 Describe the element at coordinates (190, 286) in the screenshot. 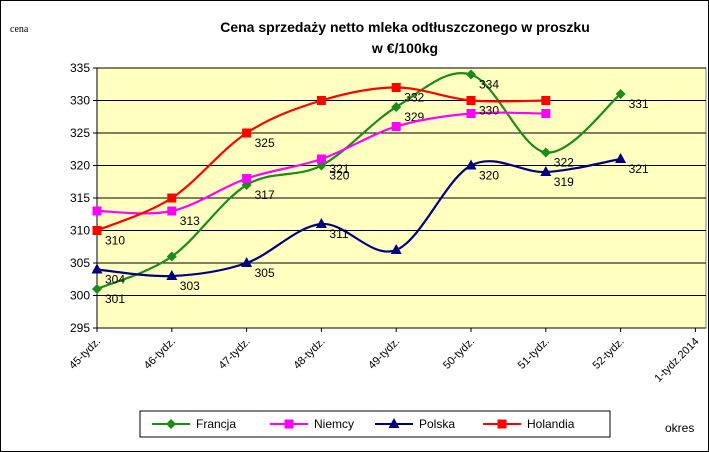

I see `data-label: 303` at that location.